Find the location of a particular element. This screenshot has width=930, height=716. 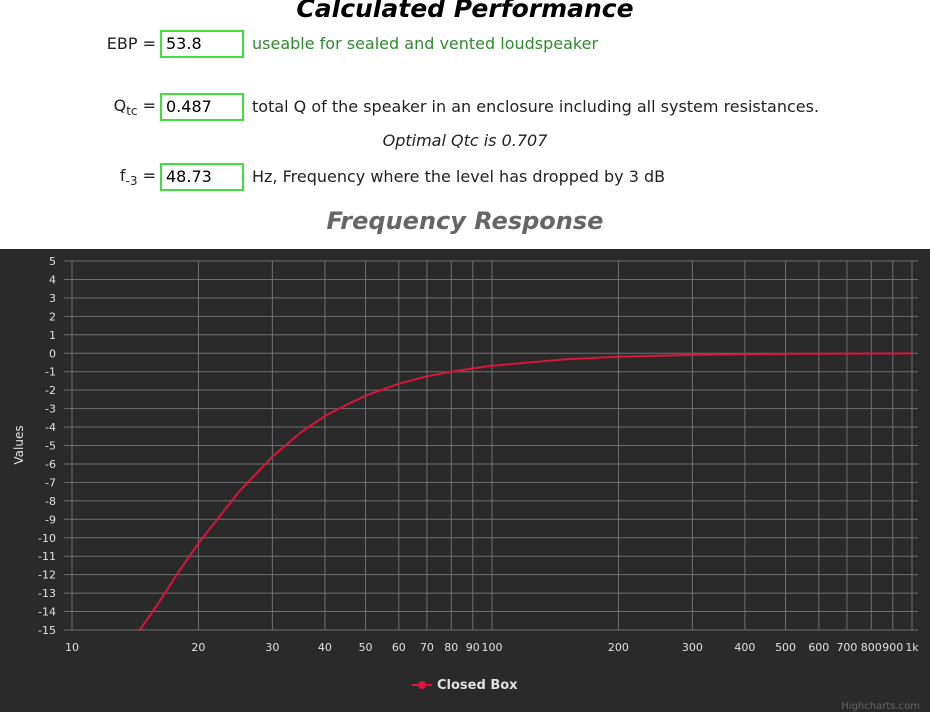

page-title: Calculated Performance is located at coordinates (465, 11).